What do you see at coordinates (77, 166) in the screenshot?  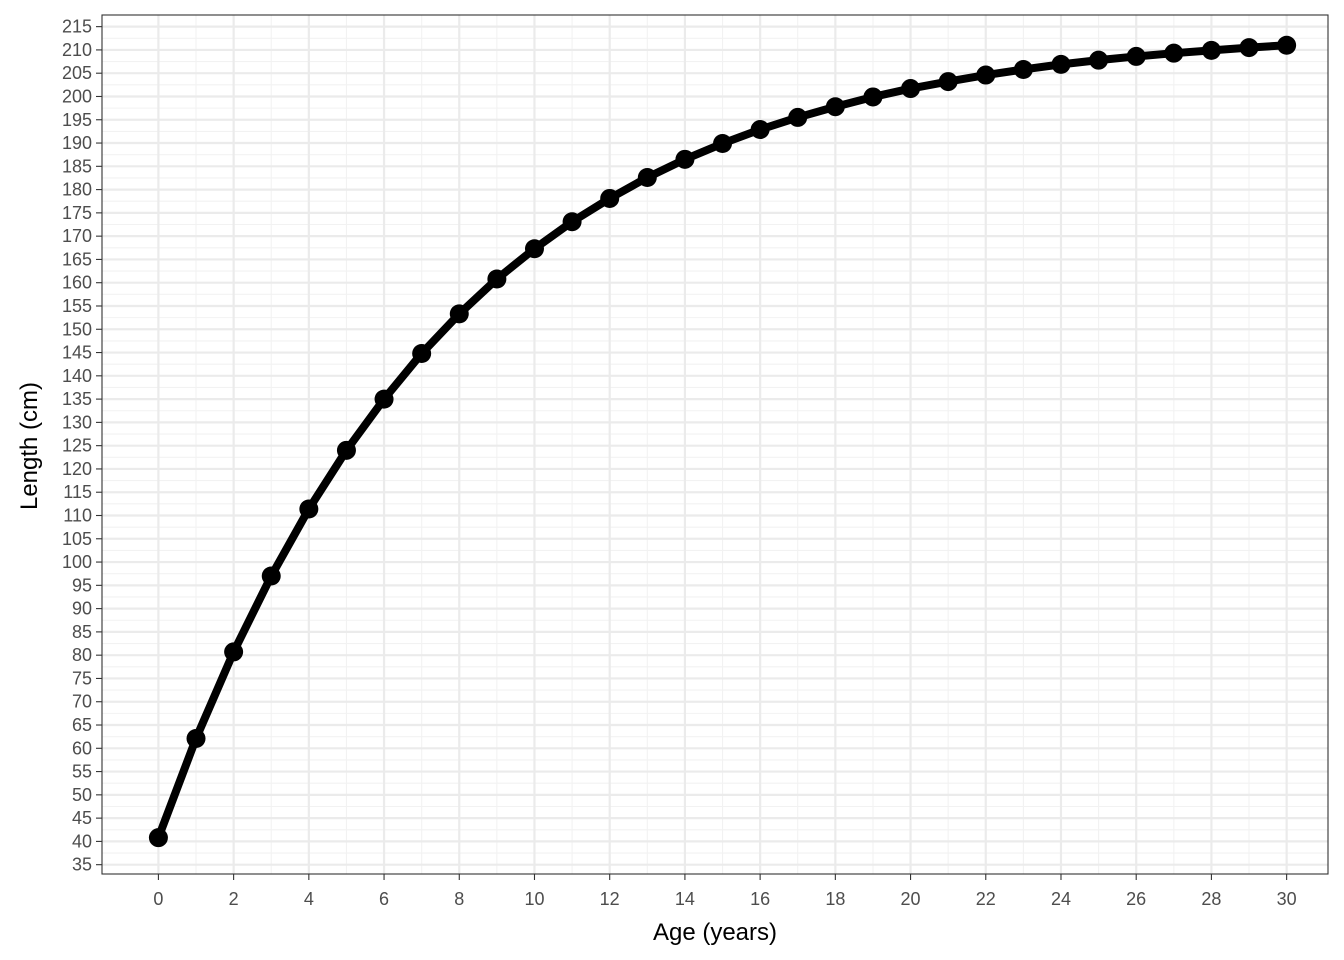 I see `y-tick-label: 185` at bounding box center [77, 166].